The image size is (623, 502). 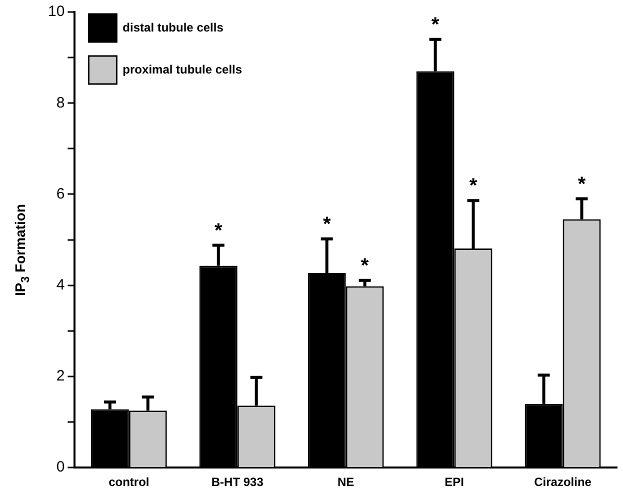 I want to click on x-tick-label: control, so click(x=129, y=482).